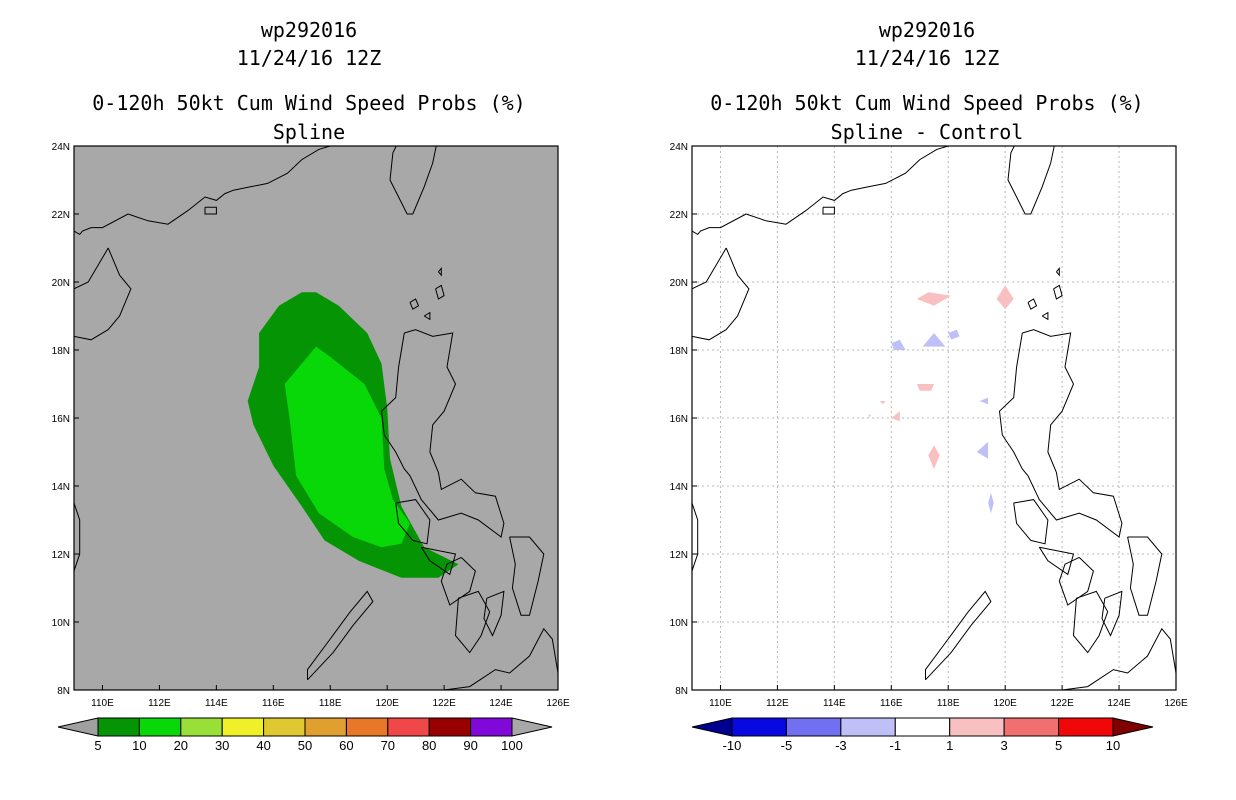  What do you see at coordinates (949, 745) in the screenshot?
I see `colorbar-label: 1` at bounding box center [949, 745].